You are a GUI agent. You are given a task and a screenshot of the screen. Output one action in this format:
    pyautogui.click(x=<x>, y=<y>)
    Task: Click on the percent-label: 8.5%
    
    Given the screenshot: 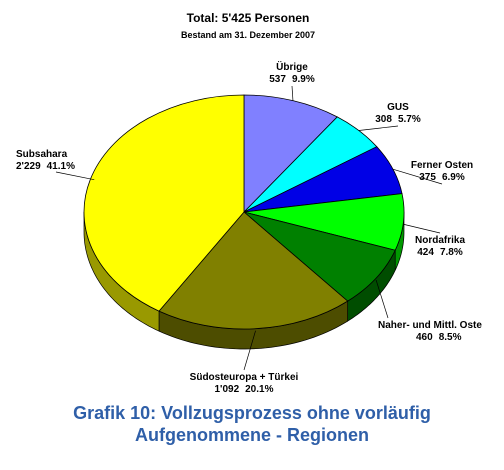 What is the action you would take?
    pyautogui.click(x=450, y=337)
    